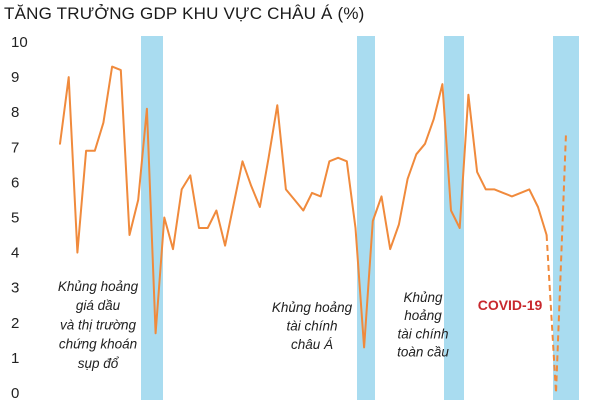 The height and width of the screenshot is (400, 600). I want to click on y-tick-label: 2, so click(15, 323).